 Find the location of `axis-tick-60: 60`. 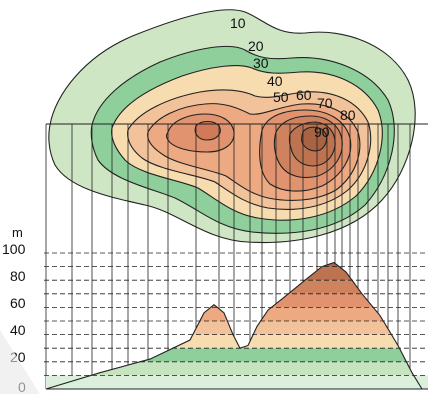

axis-tick-60: 60 is located at coordinates (18, 303).